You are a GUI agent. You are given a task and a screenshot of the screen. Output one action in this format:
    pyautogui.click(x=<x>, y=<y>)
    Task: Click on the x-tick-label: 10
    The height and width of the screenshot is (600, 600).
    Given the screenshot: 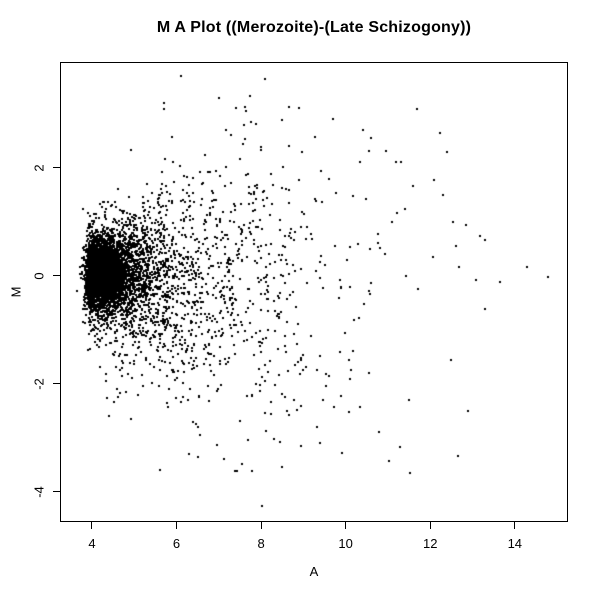 What is the action you would take?
    pyautogui.click(x=345, y=543)
    